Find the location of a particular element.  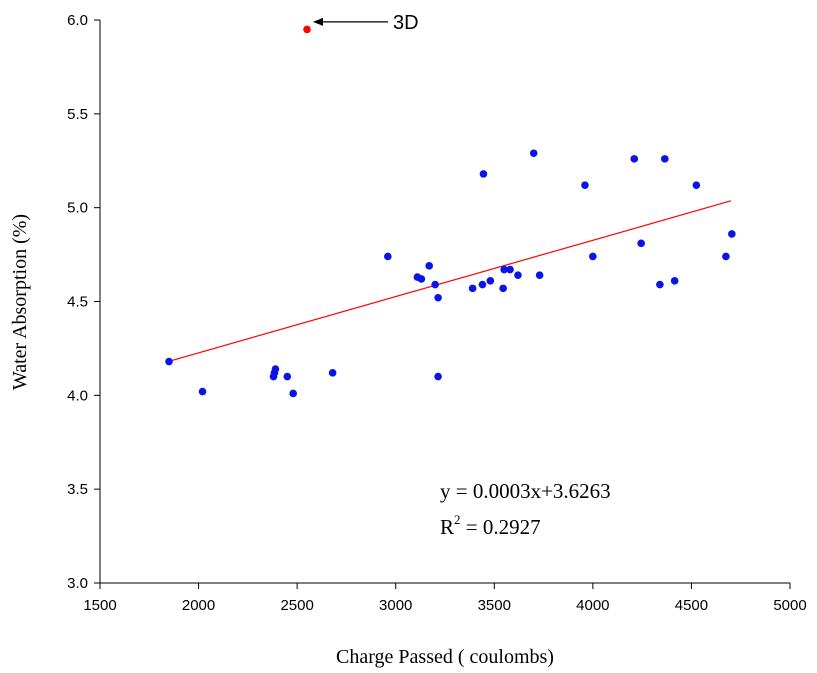

r-squared-prefix: R is located at coordinates (447, 527).